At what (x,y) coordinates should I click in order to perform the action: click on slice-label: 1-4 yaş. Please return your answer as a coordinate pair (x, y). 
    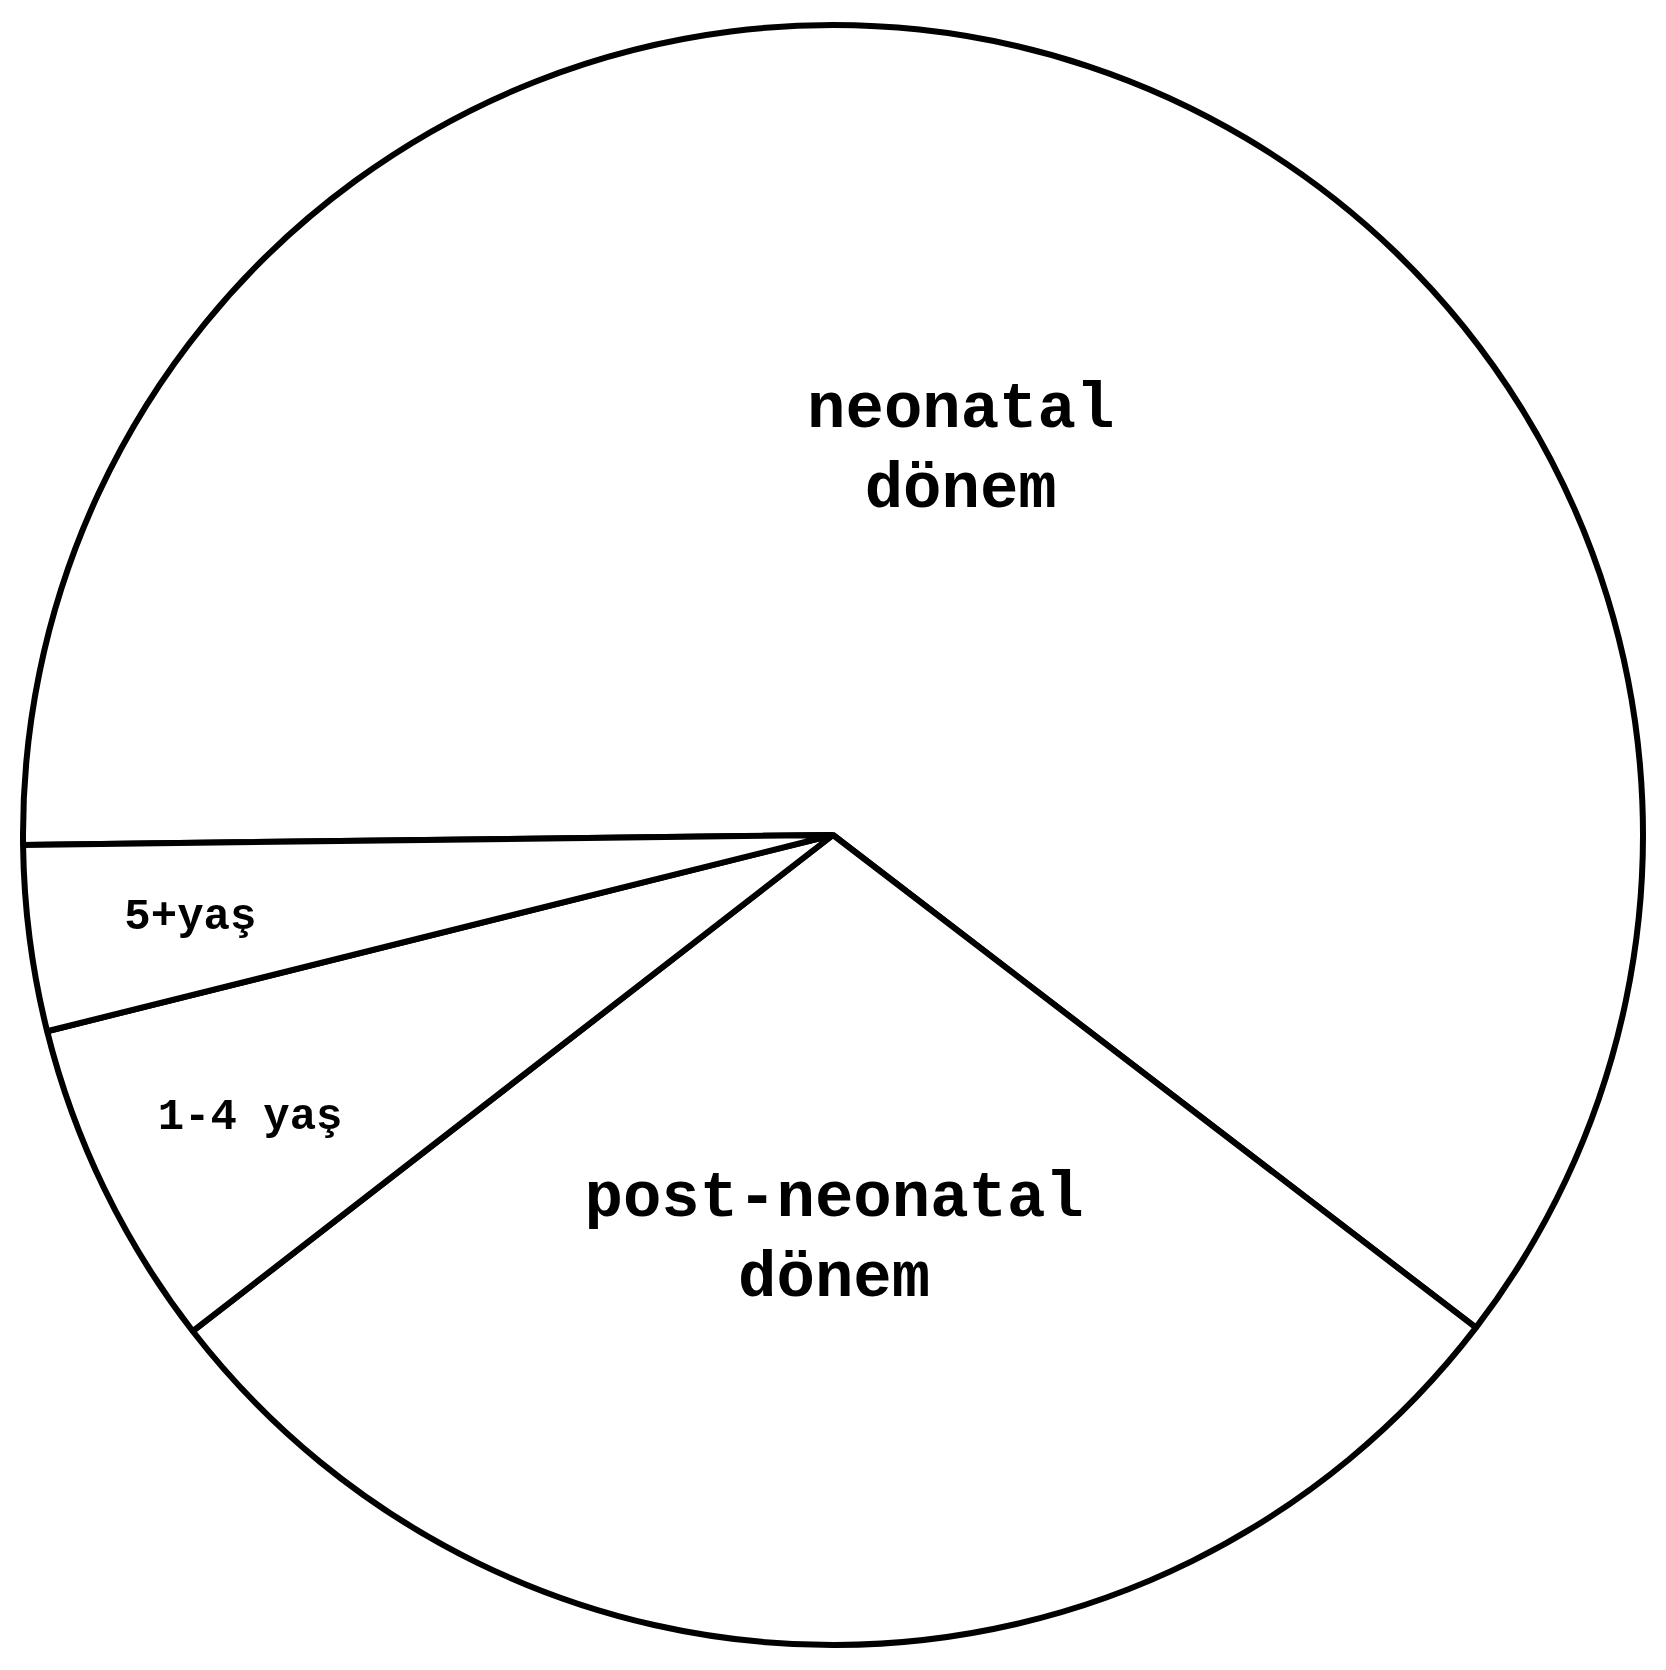
    Looking at the image, I should click on (250, 1117).